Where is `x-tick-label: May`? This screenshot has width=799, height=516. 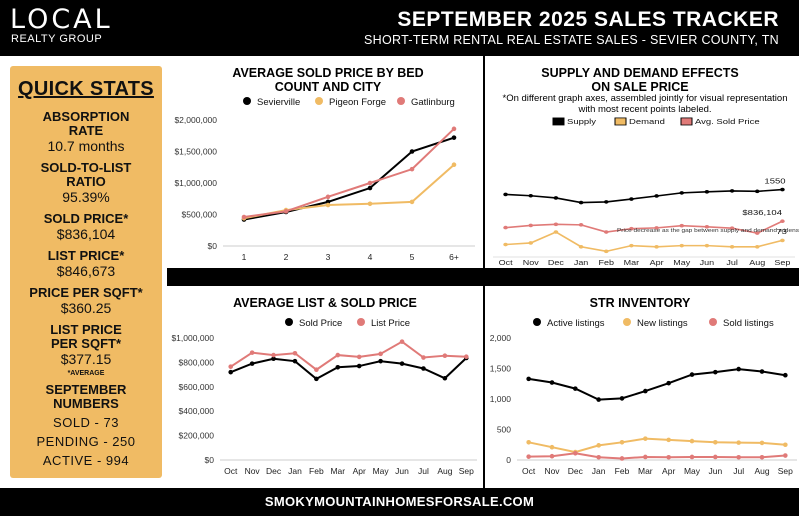 x-tick-label: May is located at coordinates (682, 263).